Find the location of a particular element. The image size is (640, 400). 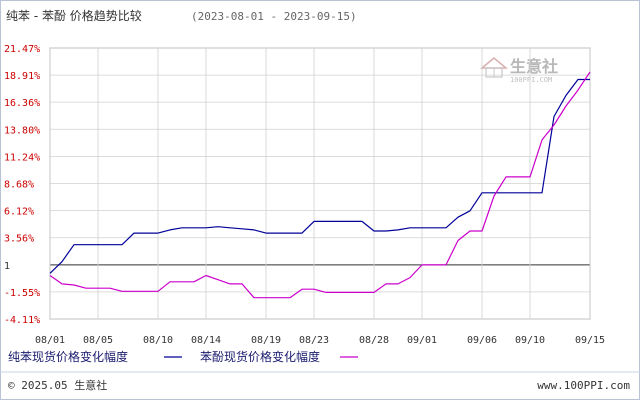

legend-item-series1: 纯苯现货价格变化幅度 is located at coordinates (95, 356).